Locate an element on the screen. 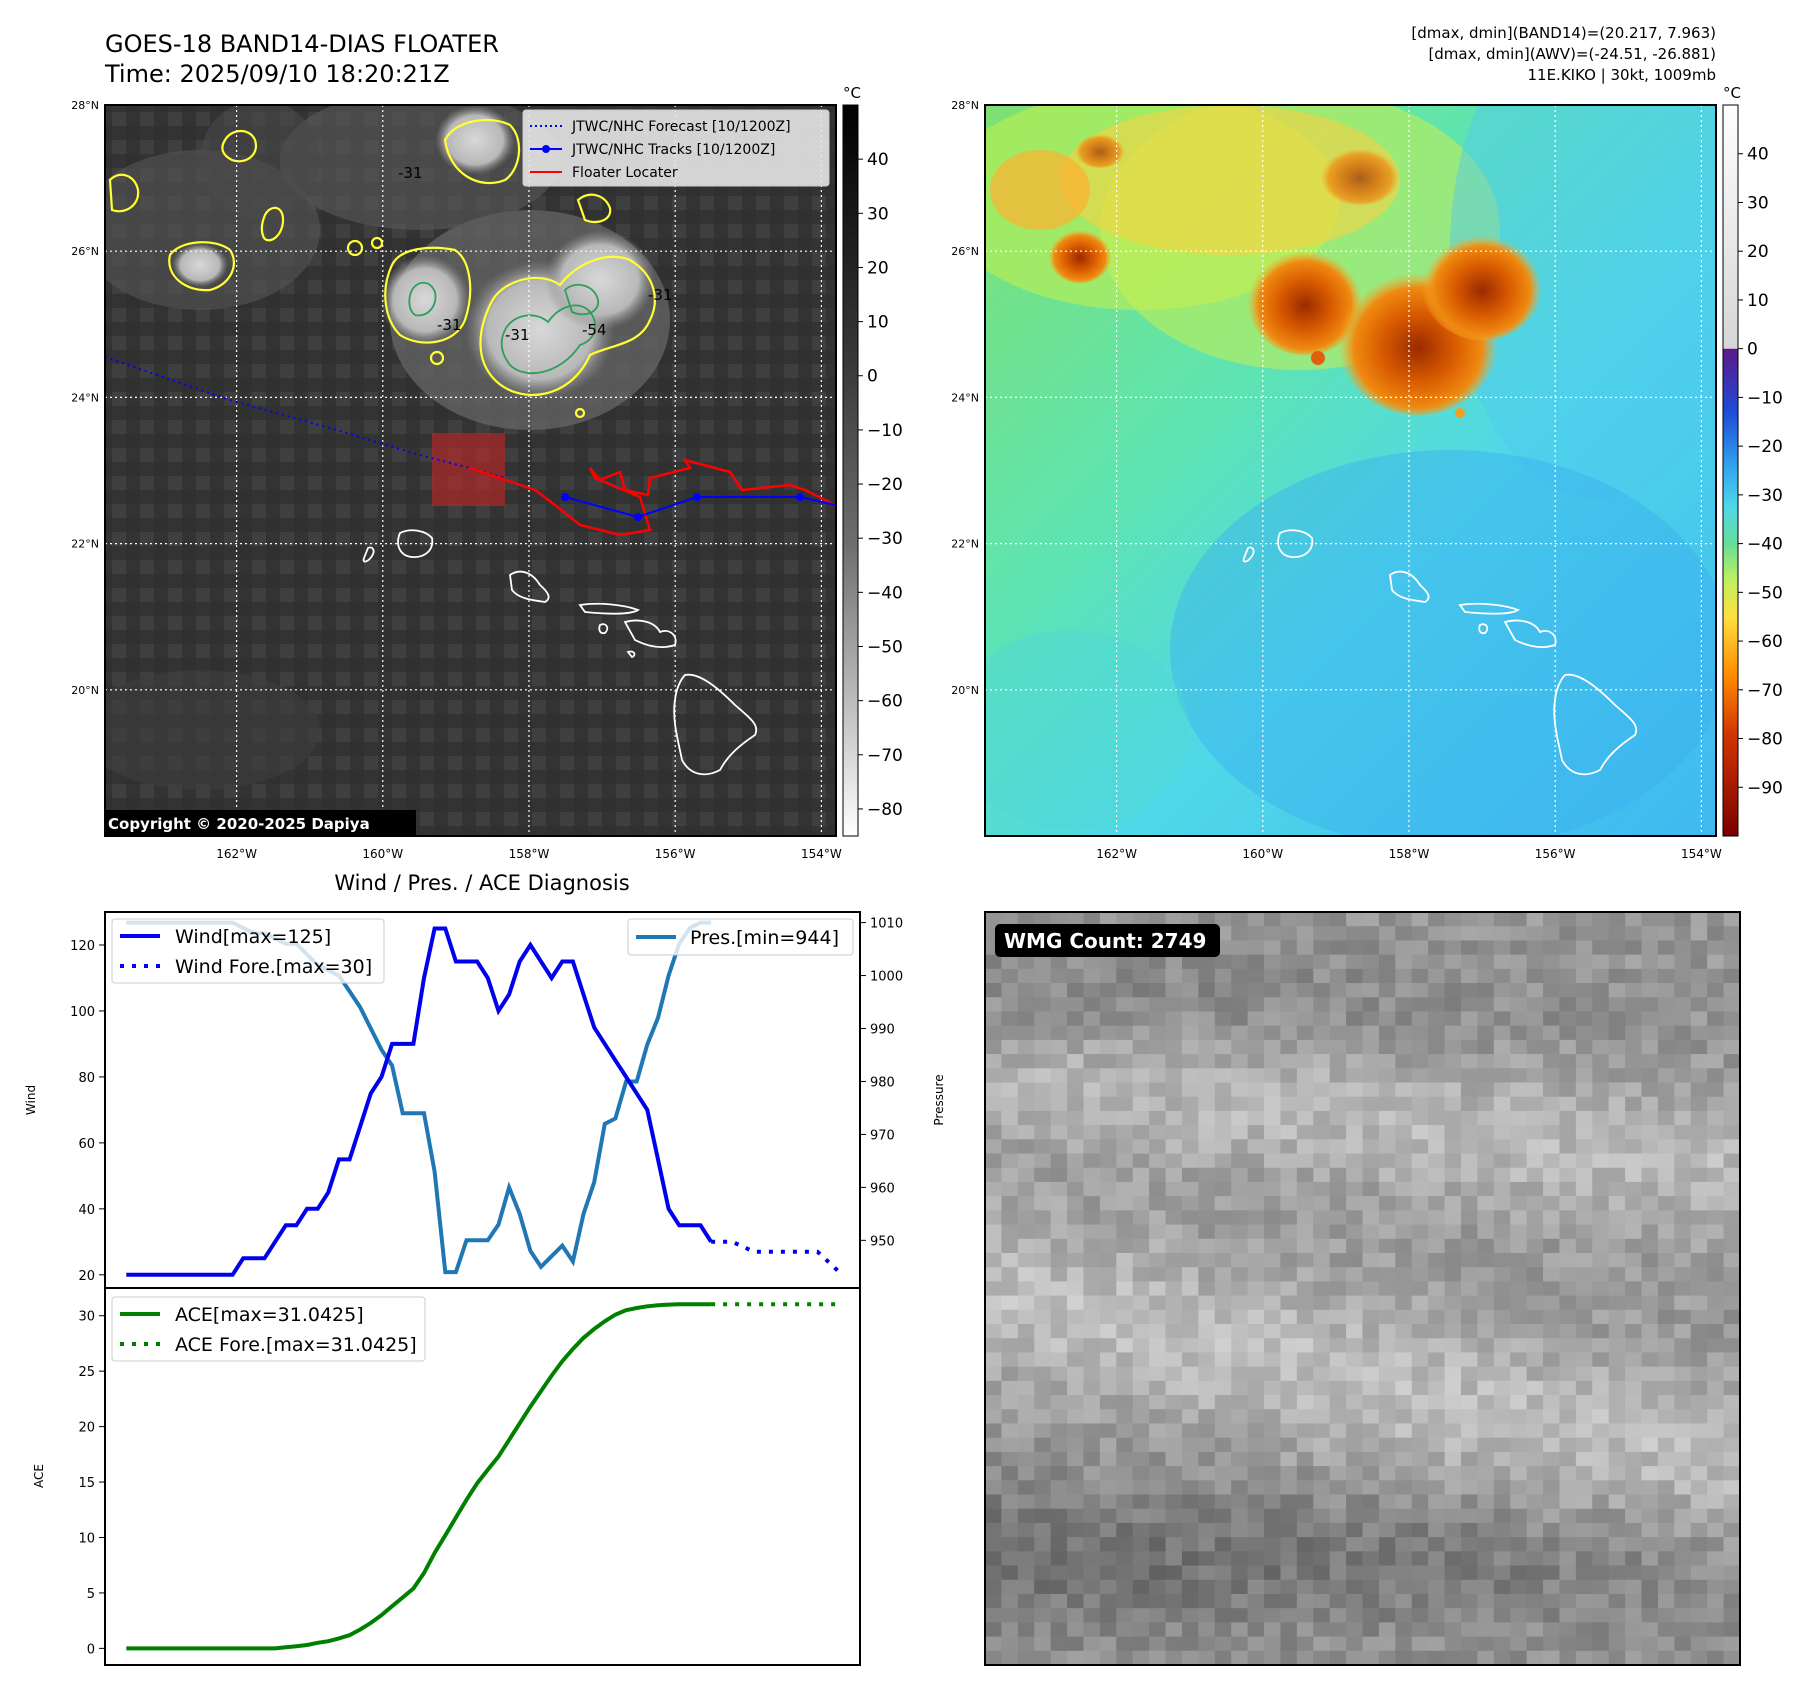  copyright-text: Copyright © 2020-2025 Dapiya is located at coordinates (239, 824).